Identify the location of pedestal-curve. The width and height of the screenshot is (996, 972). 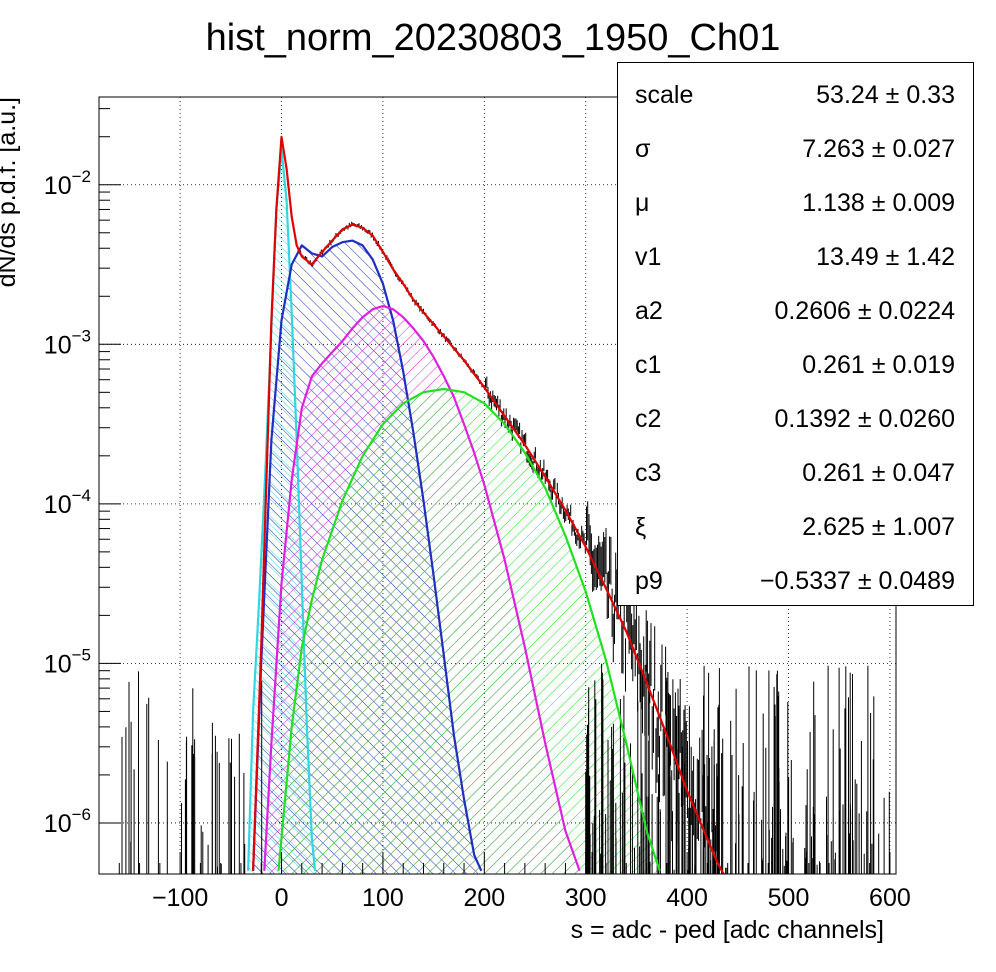
(282, 509).